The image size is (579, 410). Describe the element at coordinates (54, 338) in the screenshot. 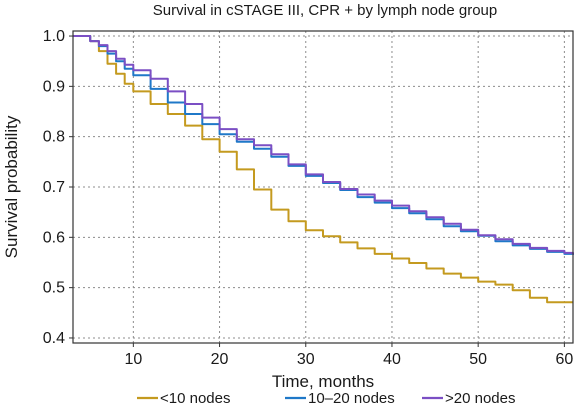

I see `y-tick-label: 0.4` at that location.